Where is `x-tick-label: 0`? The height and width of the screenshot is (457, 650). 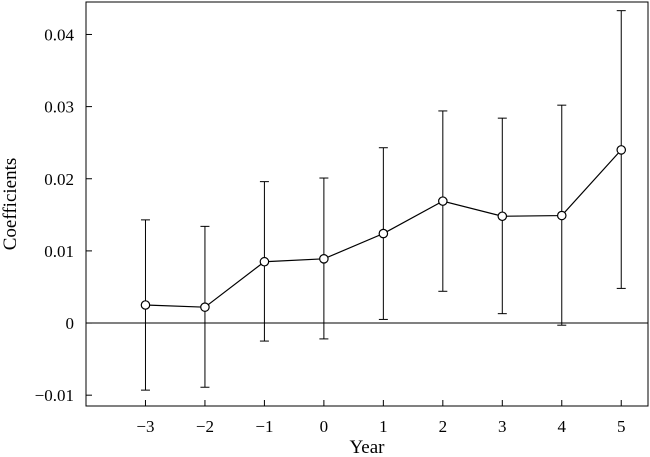
x-tick-label: 0 is located at coordinates (324, 426).